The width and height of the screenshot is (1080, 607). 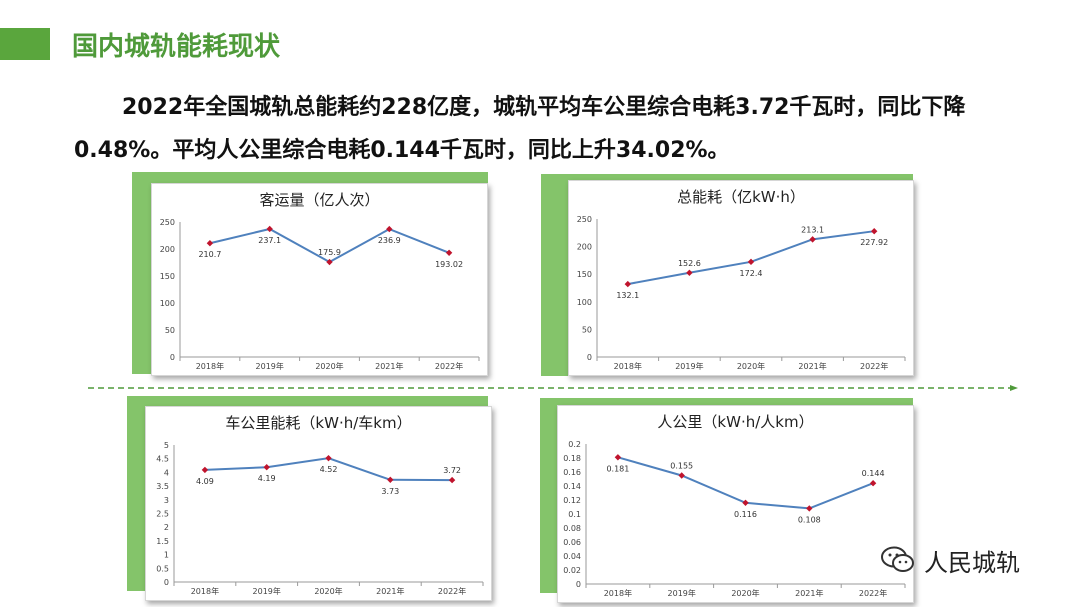 What do you see at coordinates (873, 473) in the screenshot?
I see `data-label: 0.144` at bounding box center [873, 473].